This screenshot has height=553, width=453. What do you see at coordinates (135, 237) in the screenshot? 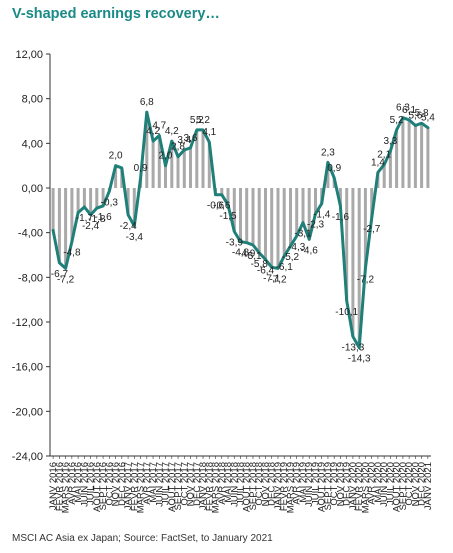
I see `data-label-13: -3,4` at bounding box center [135, 237].